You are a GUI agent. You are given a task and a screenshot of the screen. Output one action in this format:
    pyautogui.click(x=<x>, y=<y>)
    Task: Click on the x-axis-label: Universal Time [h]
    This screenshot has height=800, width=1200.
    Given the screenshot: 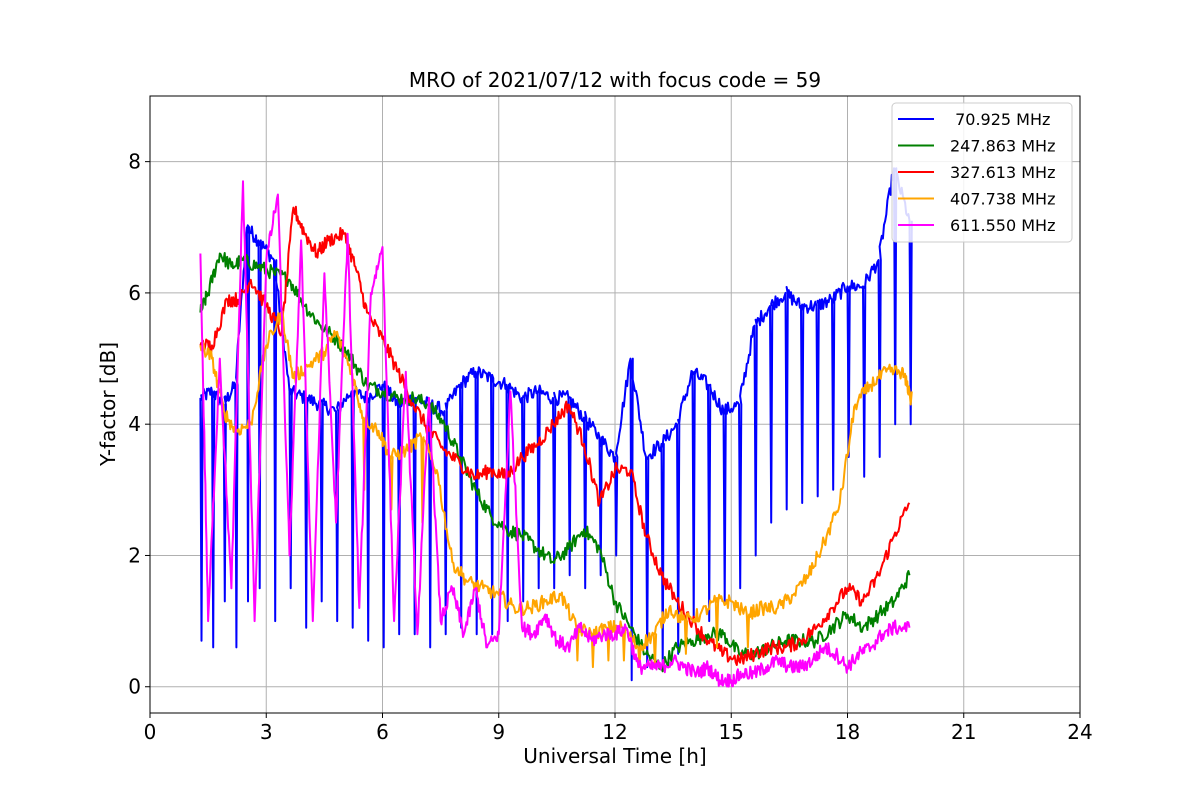 What is the action you would take?
    pyautogui.click(x=614, y=756)
    